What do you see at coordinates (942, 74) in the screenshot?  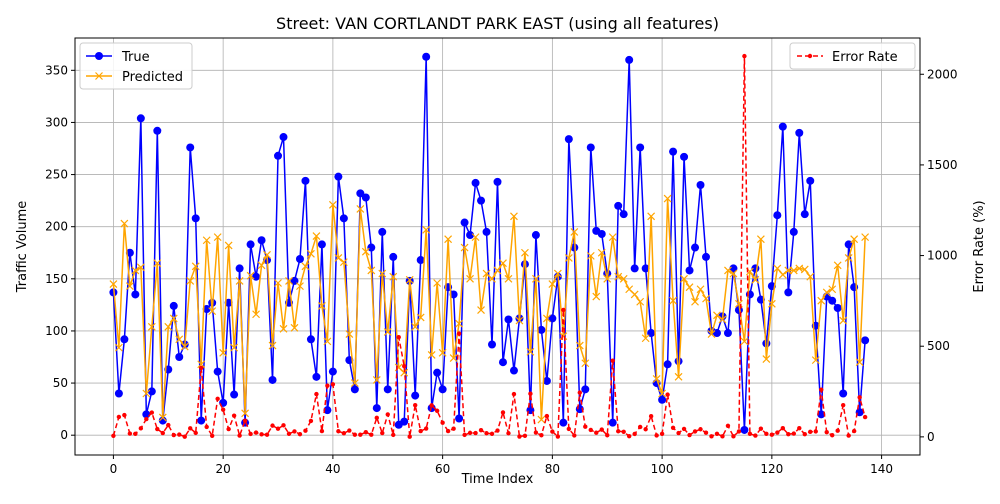 I see `y2-tick-label: 2000` at bounding box center [942, 74].